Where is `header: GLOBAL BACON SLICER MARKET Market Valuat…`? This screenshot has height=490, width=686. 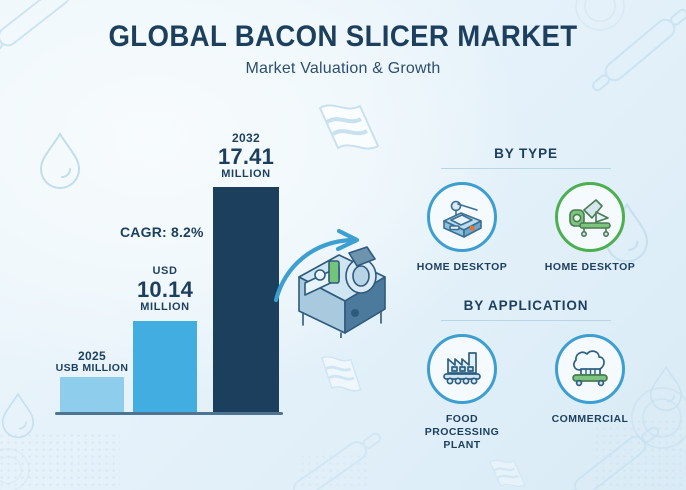 header: GLOBAL BACON SLICER MARKET Market Valuat… is located at coordinates (343, 49).